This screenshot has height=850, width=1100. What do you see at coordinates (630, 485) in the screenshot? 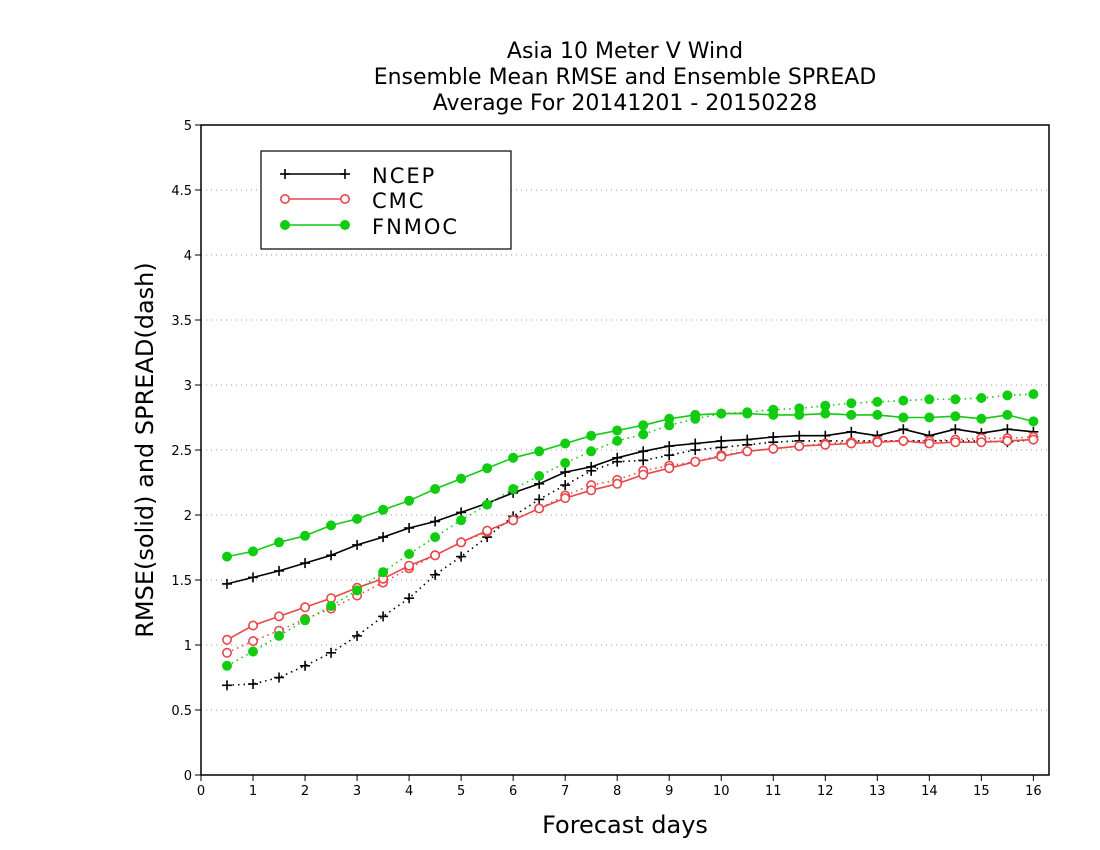
I see `fnmoc-rmse-line` at bounding box center [630, 485].